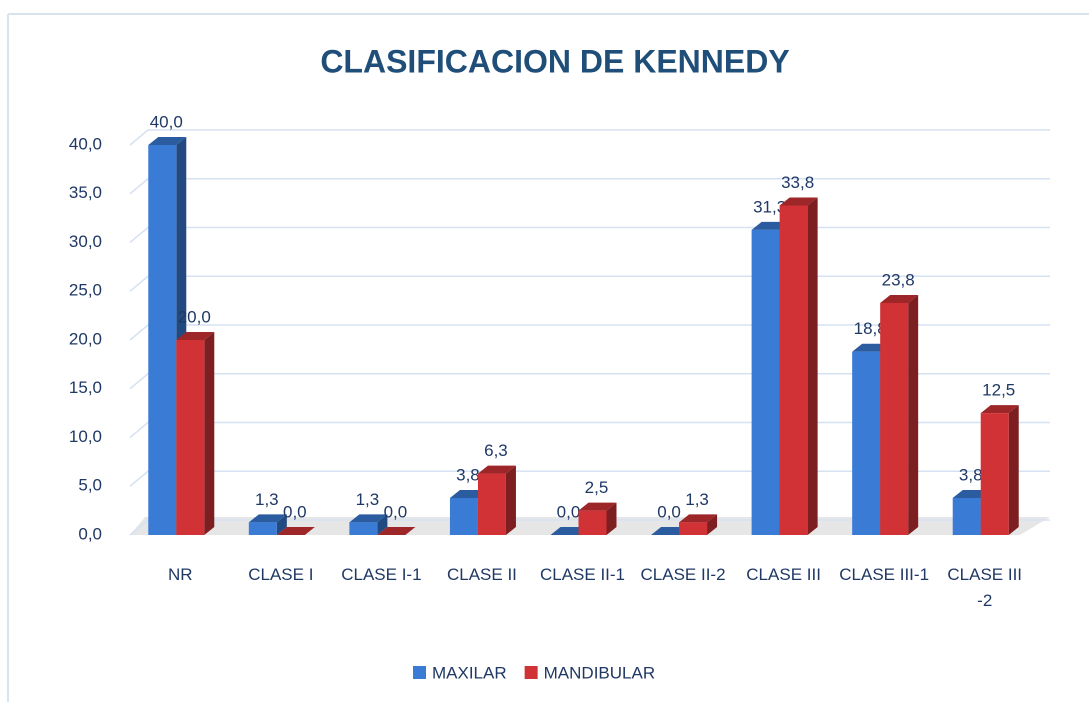 The width and height of the screenshot is (1089, 702). I want to click on legend-label: MAXILAR, so click(469, 672).